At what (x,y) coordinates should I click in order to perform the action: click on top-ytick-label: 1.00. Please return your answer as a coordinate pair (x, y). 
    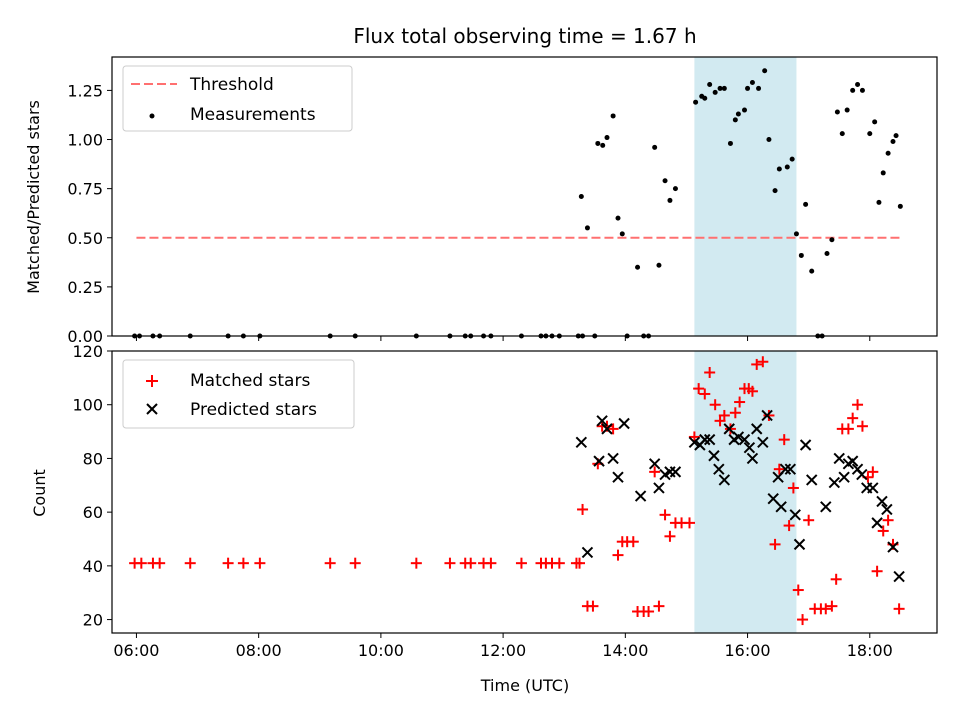
    Looking at the image, I should click on (85, 140).